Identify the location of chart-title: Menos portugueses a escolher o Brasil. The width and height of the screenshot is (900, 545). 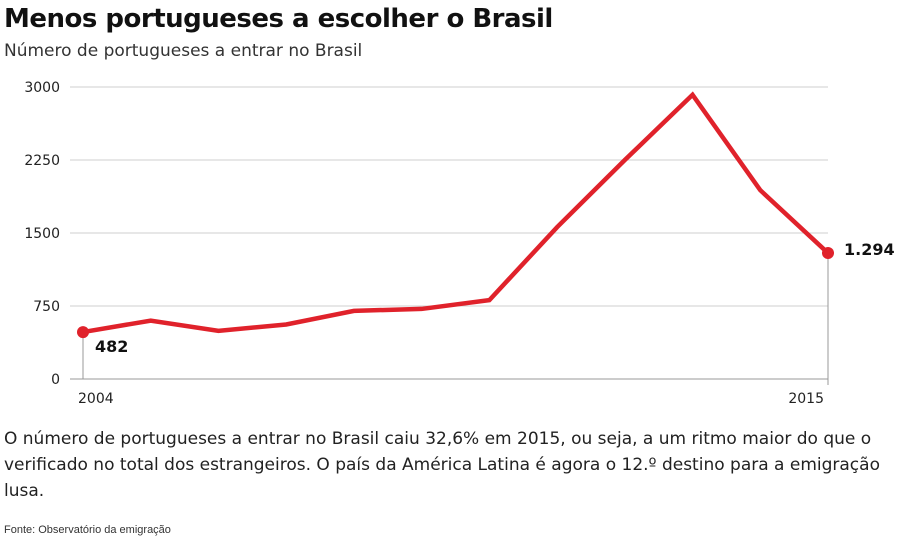
(278, 19).